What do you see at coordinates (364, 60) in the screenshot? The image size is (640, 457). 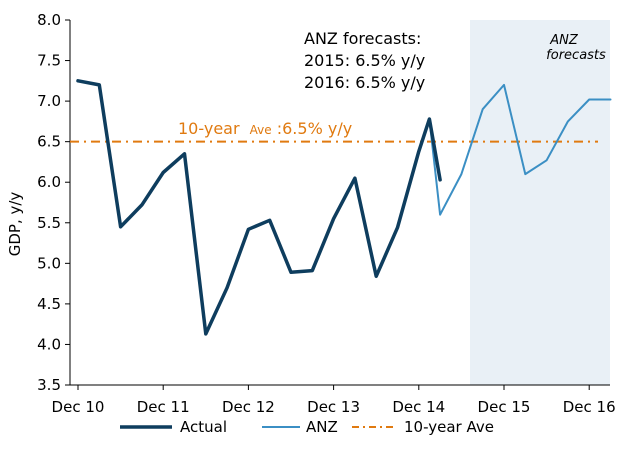 I see `annotation-2015: 2015: 6.5% y/y` at bounding box center [364, 60].